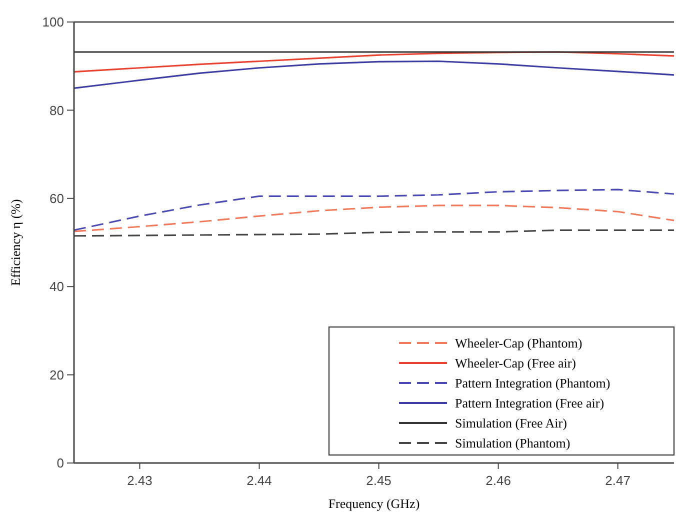 The image size is (680, 520). I want to click on y-tick-label: 20, so click(57, 374).